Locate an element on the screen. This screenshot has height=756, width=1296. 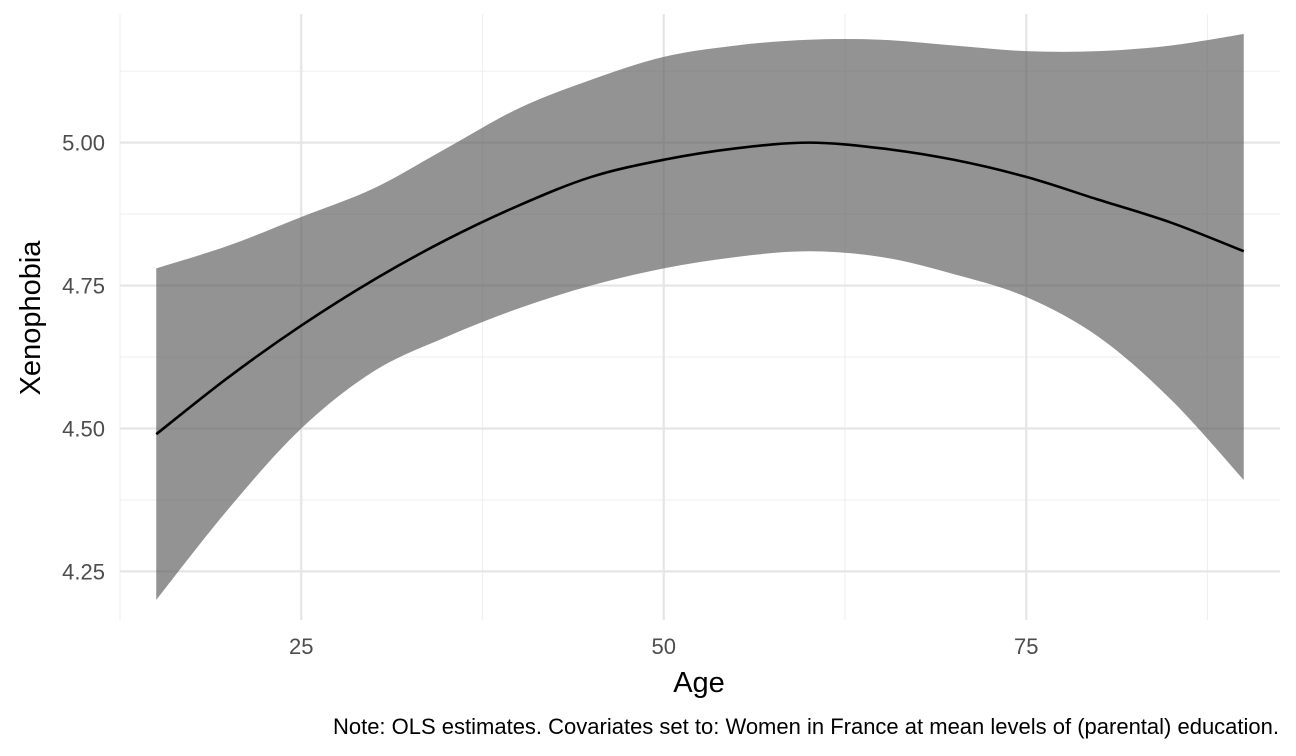
x-axis-title: Age is located at coordinates (699, 683).